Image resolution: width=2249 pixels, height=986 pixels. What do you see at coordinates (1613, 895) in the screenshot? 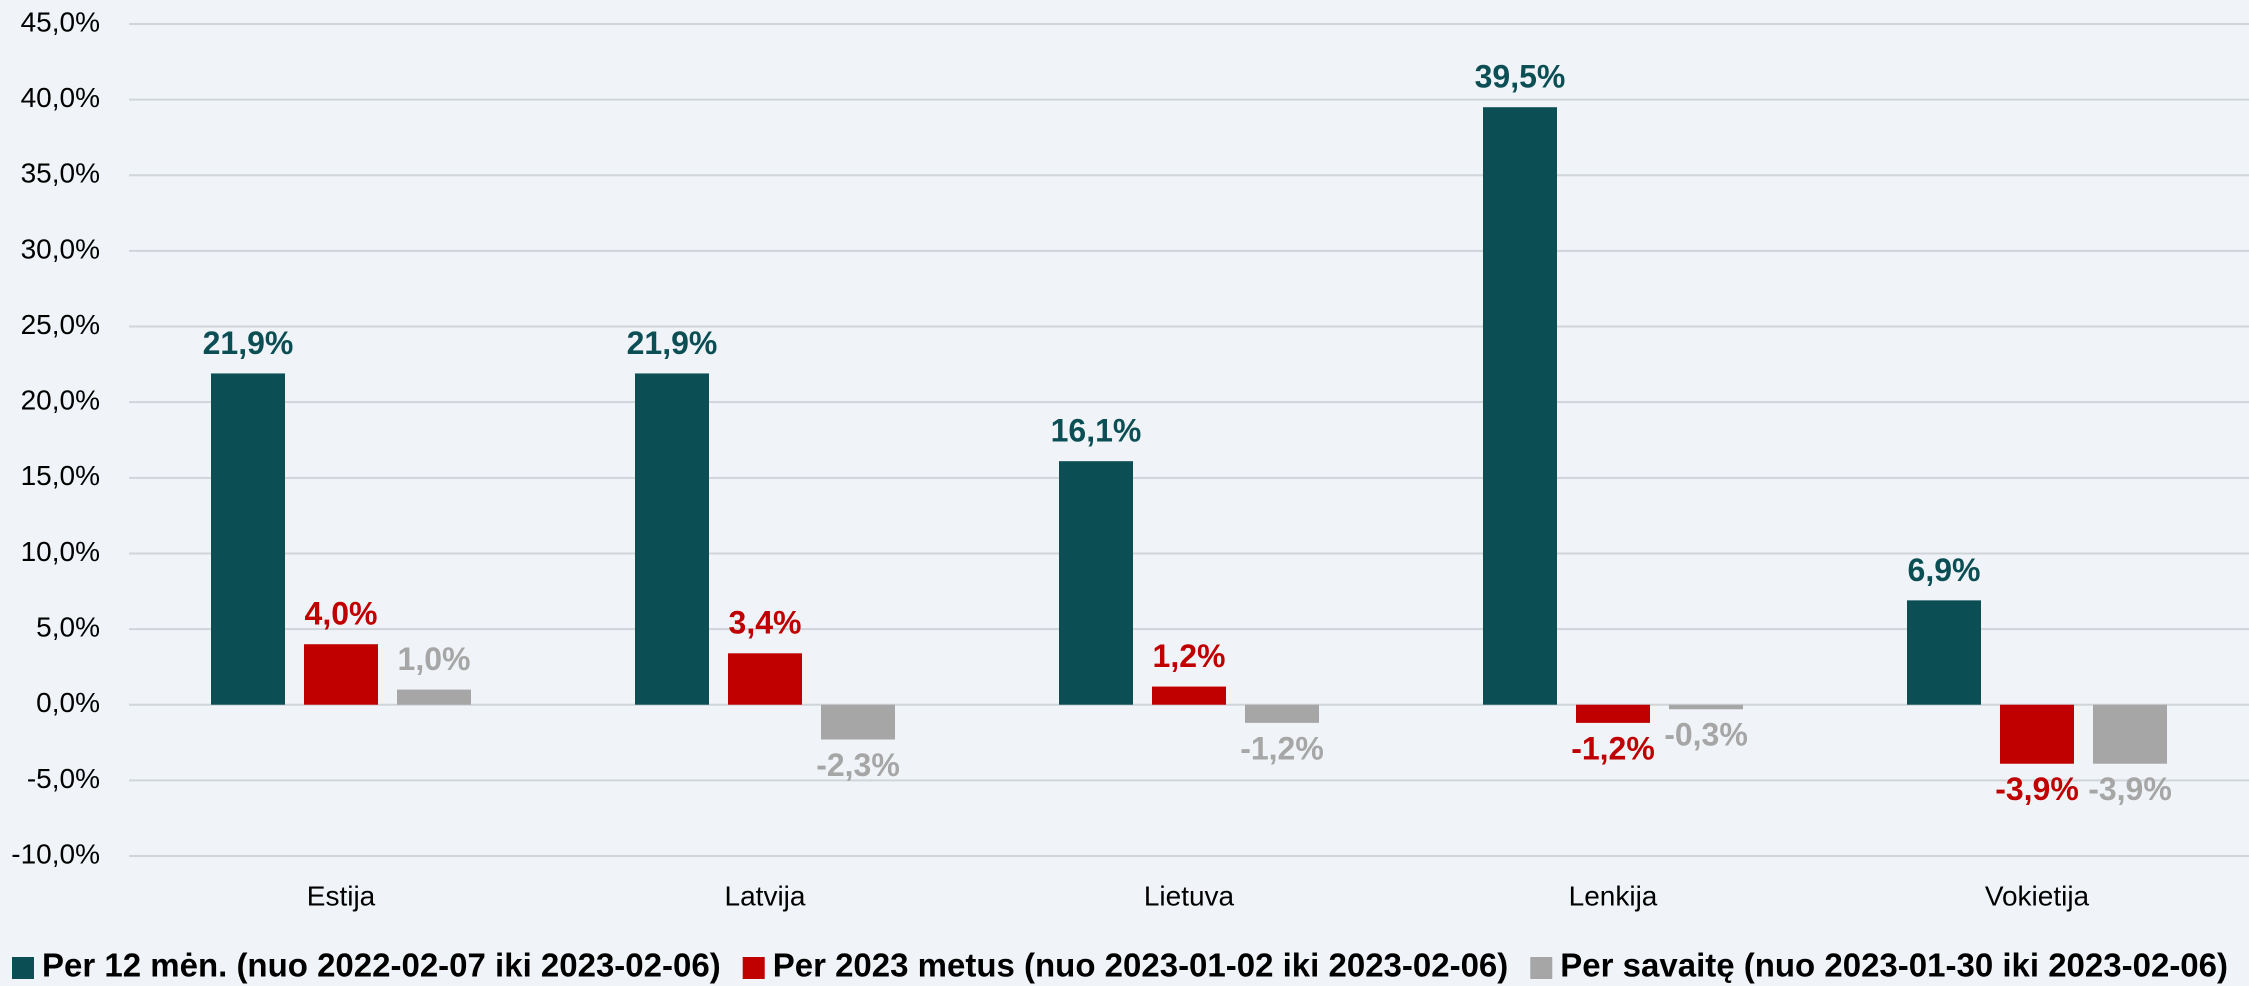
I see `x-tick-label: Lenkija` at bounding box center [1613, 895].